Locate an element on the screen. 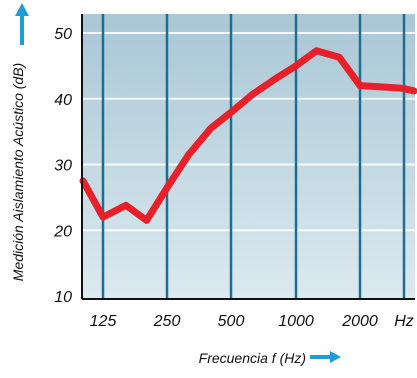 Image resolution: width=417 pixels, height=378 pixels. x-tick-labels: 125 250 500 1000 2000 Hz is located at coordinates (252, 321).